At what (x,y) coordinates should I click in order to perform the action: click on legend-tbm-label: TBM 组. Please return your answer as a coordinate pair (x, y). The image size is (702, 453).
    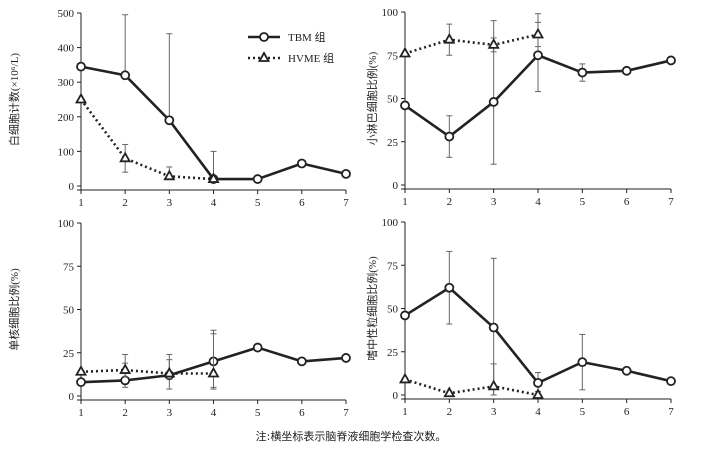
    Looking at the image, I should click on (307, 37).